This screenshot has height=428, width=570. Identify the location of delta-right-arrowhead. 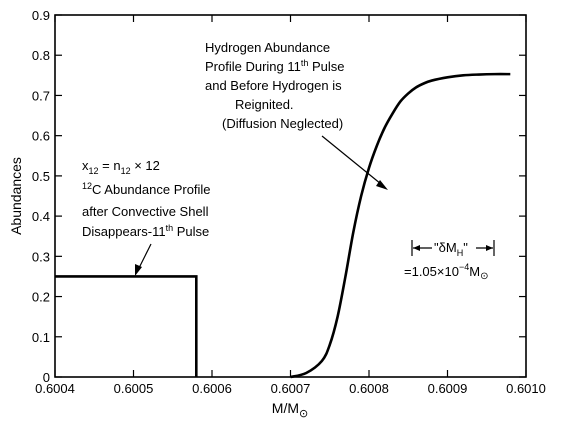
(489, 248).